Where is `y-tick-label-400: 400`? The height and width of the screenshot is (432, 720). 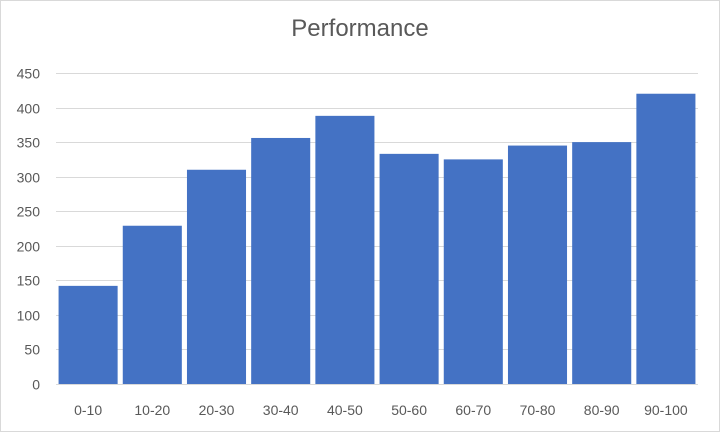
y-tick-label-400: 400 is located at coordinates (29, 109).